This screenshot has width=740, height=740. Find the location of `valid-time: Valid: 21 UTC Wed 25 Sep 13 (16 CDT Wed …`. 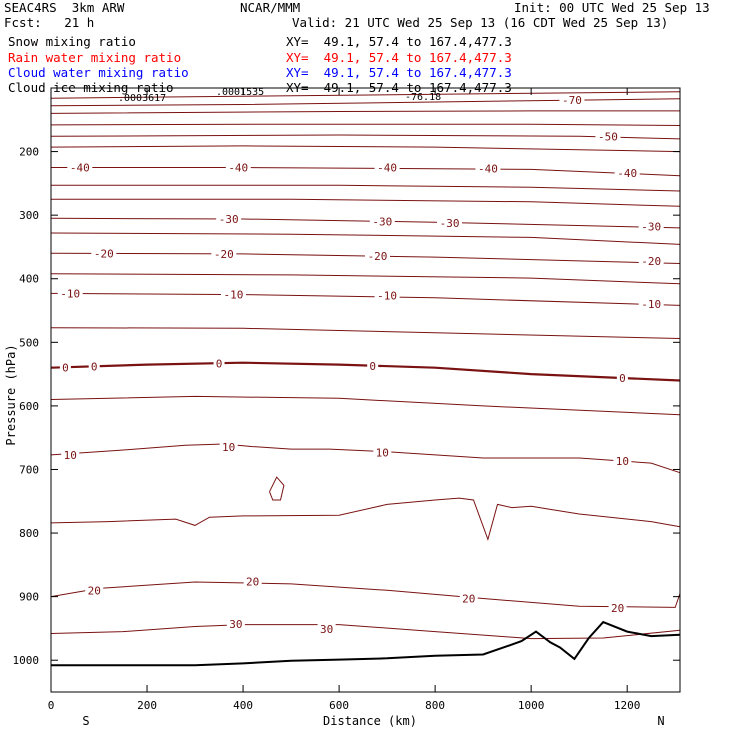

valid-time: Valid: 21 UTC Wed 25 Sep 13 (16 CDT Wed … is located at coordinates (480, 22).